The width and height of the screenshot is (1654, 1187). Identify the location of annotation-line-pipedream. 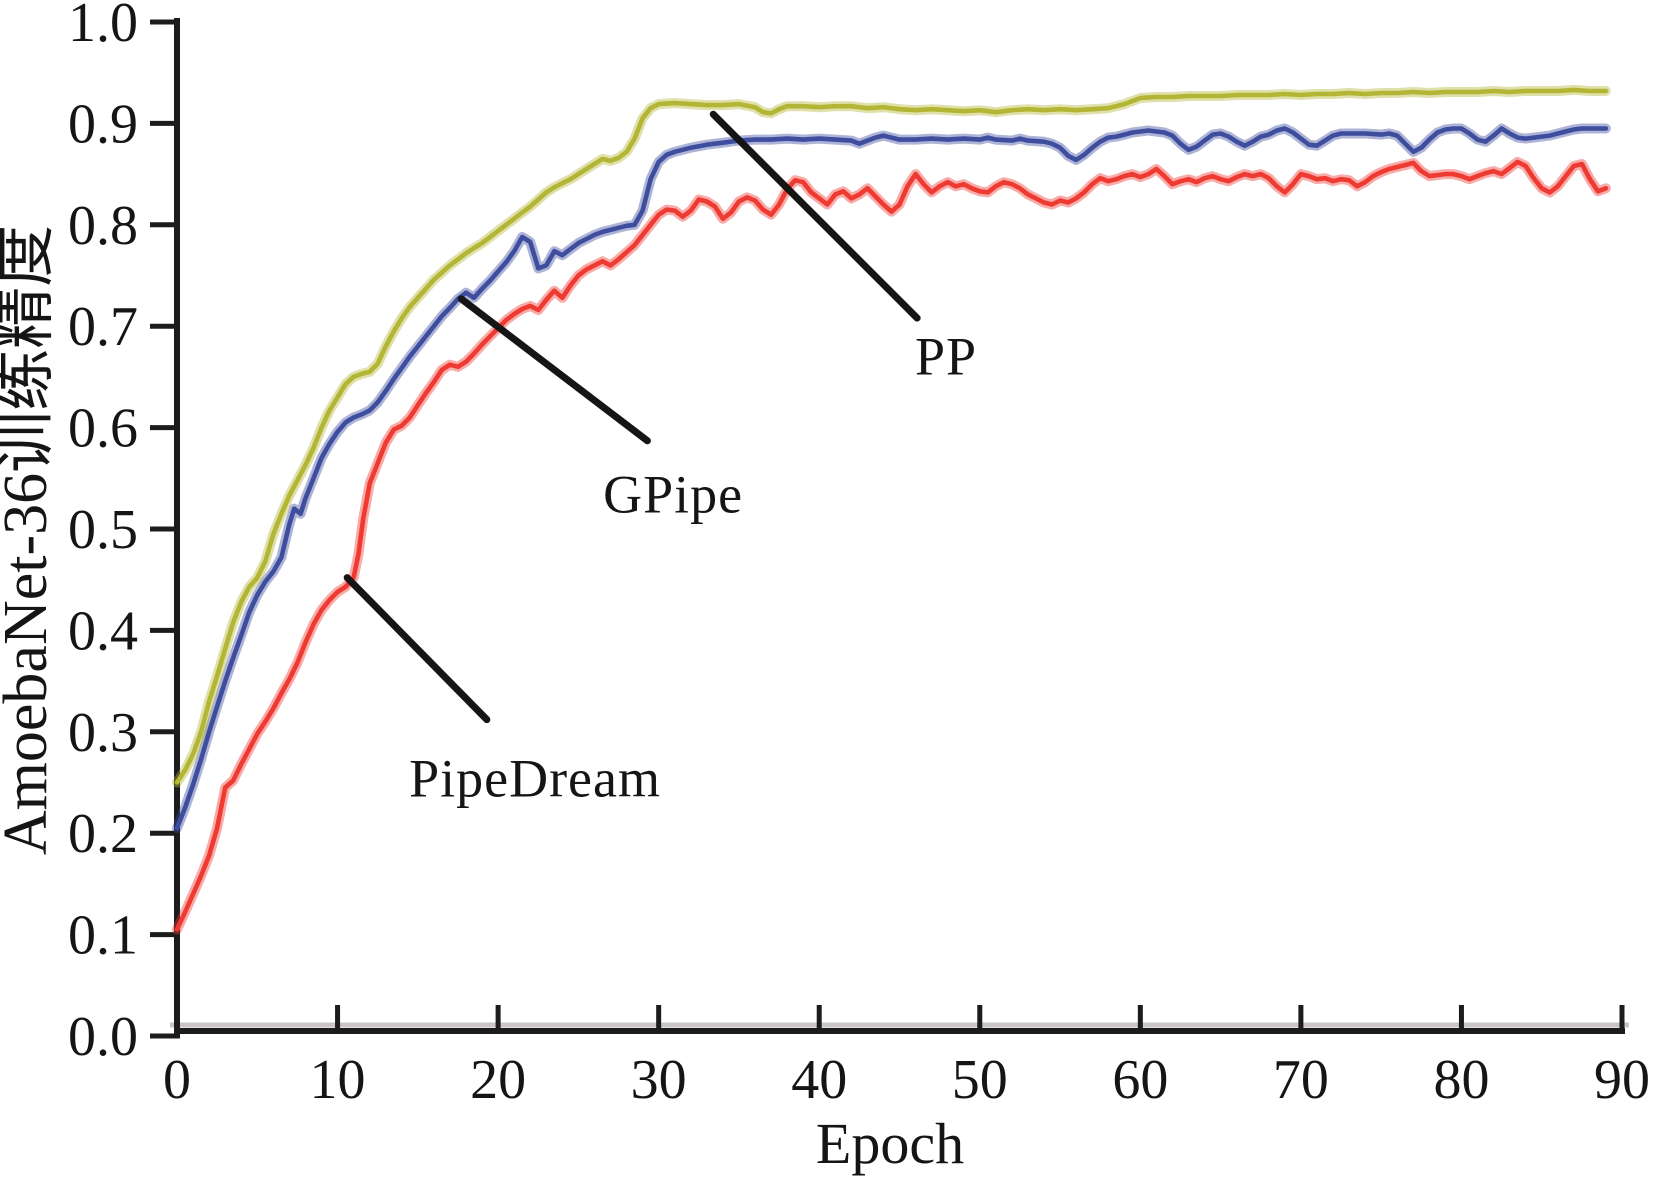
(417, 649).